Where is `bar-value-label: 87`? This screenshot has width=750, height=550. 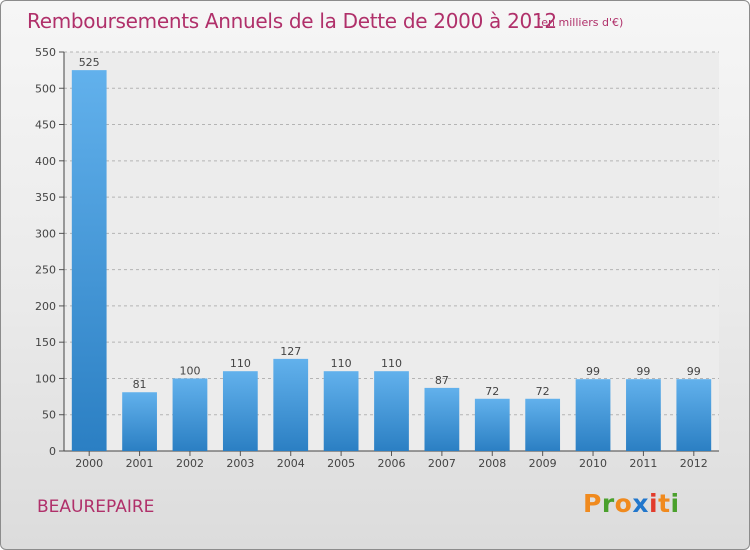
bar-value-label: 87 is located at coordinates (442, 380).